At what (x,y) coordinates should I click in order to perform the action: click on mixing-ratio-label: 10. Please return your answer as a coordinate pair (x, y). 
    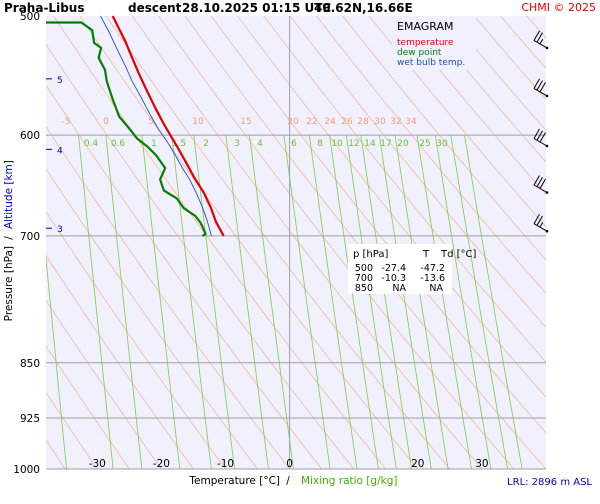
    Looking at the image, I should click on (337, 144).